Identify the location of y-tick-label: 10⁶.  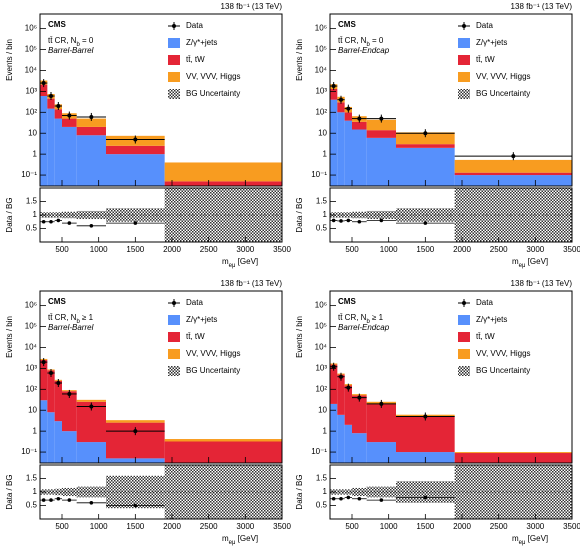
(31, 305).